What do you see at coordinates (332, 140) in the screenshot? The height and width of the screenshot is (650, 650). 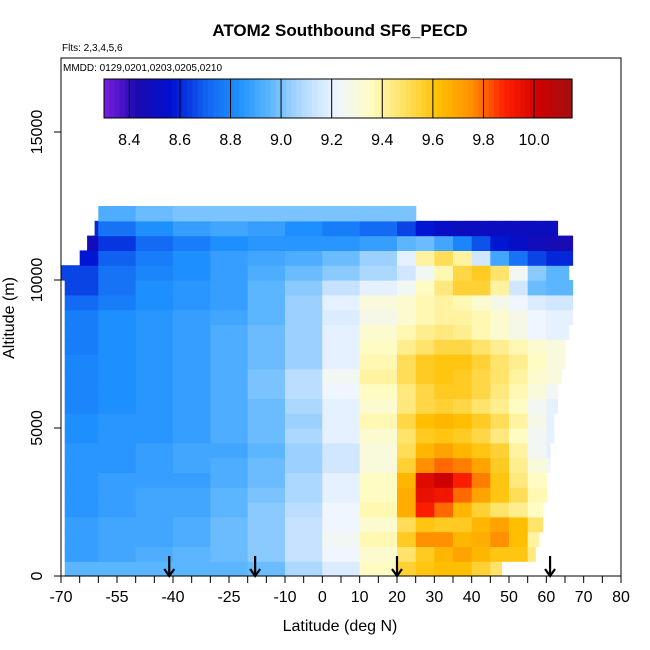 I see `colorbar-tick-label: 9.2` at bounding box center [332, 140].